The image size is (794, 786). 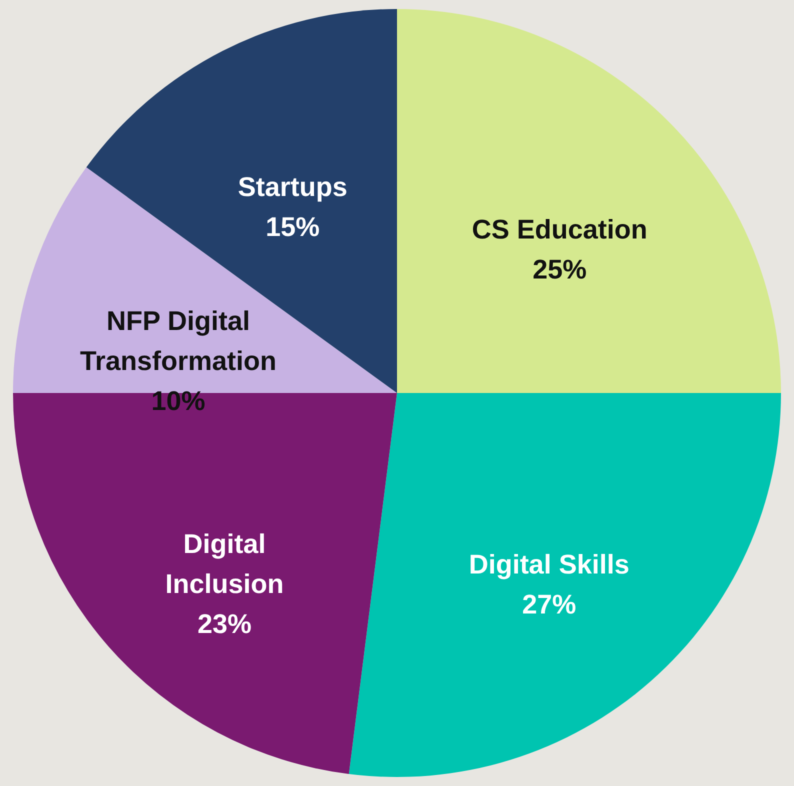 What do you see at coordinates (224, 564) in the screenshot?
I see `slice-label: Digital Inclusion` at bounding box center [224, 564].